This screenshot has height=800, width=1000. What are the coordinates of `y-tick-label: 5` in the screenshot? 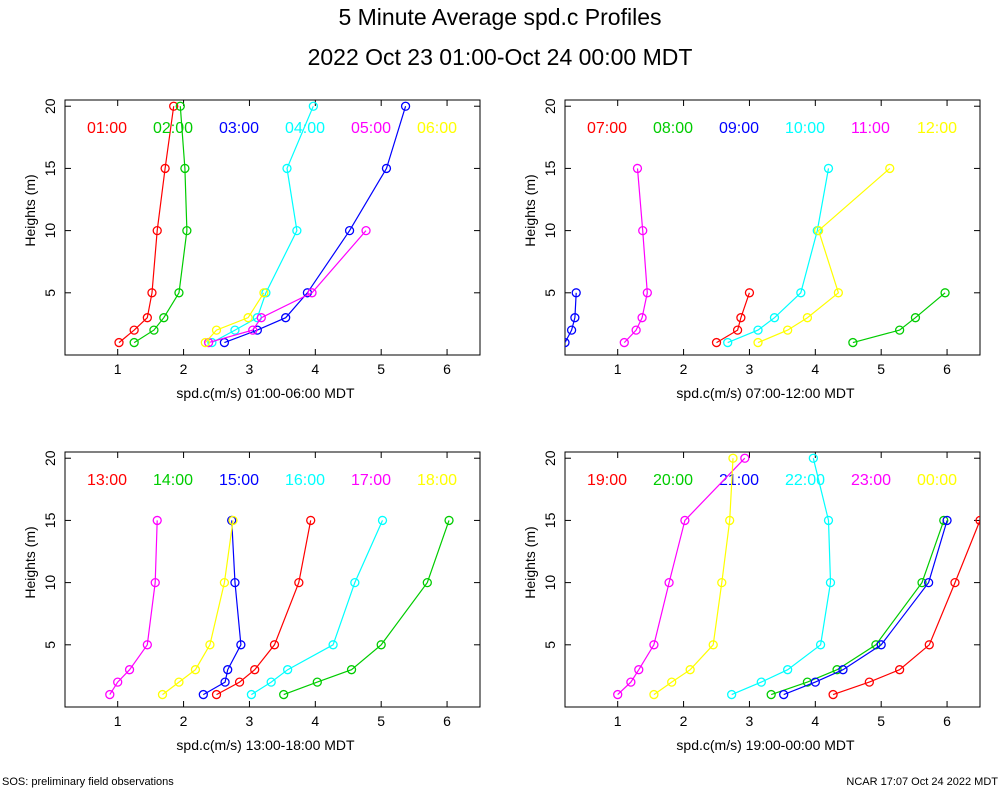 It's located at (50, 645).